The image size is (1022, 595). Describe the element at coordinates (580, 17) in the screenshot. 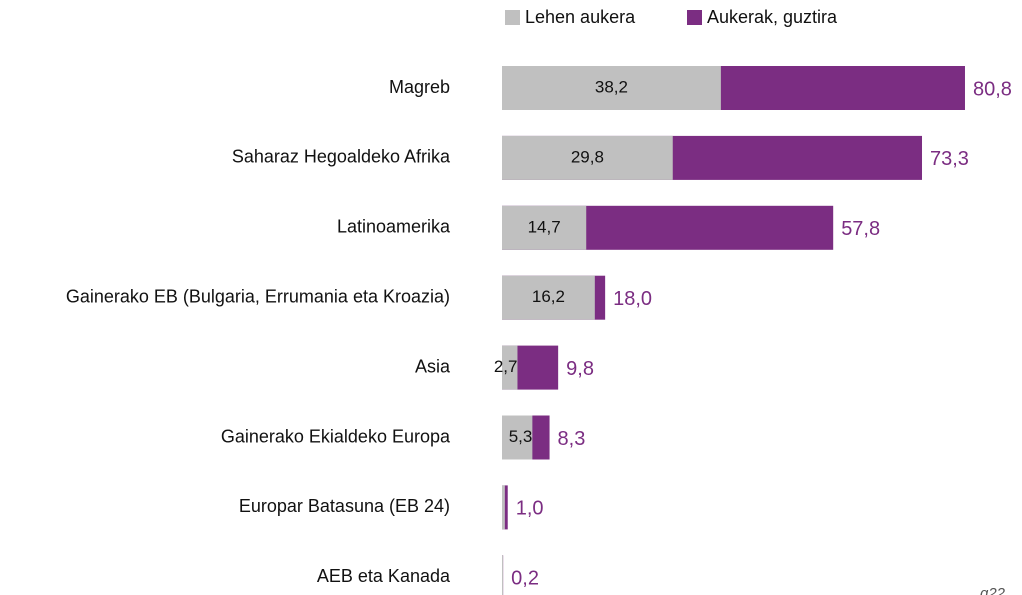

I see `legend-label: Lehen aukera` at that location.